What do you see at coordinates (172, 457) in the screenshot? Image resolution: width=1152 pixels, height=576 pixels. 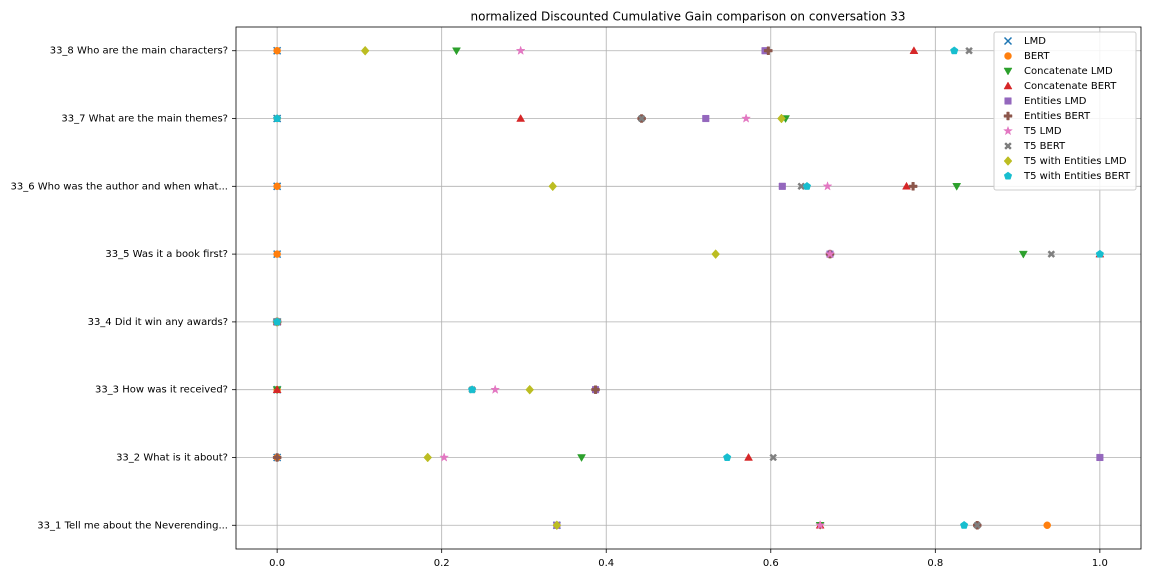 I see `y-tick-label: 33_2 What is it about?` at bounding box center [172, 457].